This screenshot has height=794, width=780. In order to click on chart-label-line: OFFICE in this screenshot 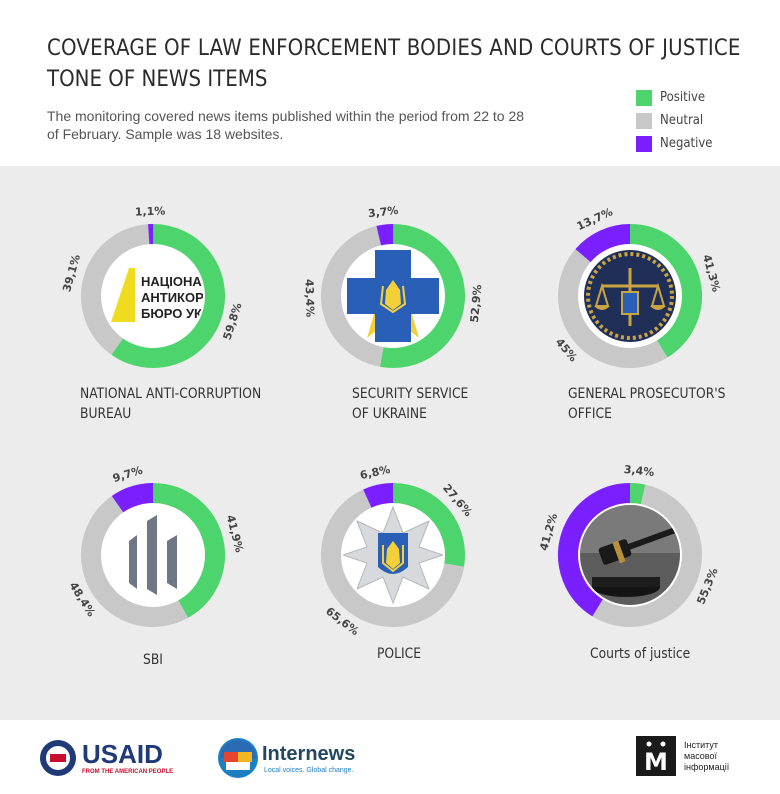, I will do `click(590, 414)`.